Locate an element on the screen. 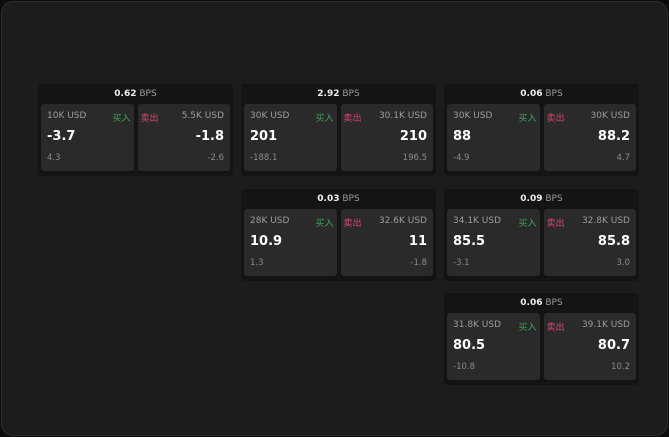 Image resolution: width=669 pixels, height=437 pixels. ask-price: -1.8 is located at coordinates (209, 136).